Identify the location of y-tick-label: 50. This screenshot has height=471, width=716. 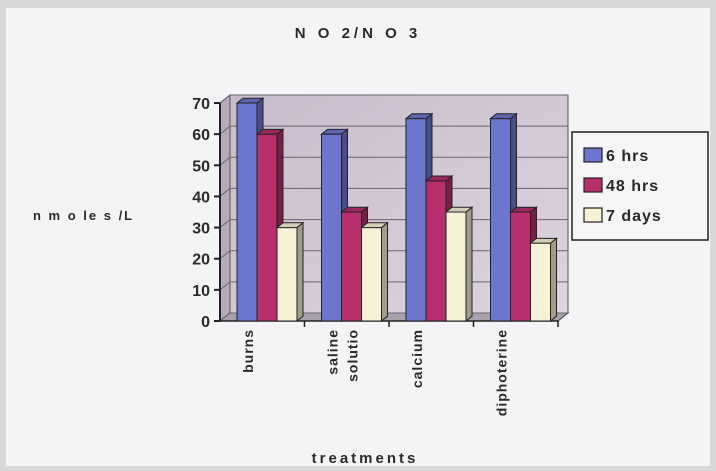
(201, 166).